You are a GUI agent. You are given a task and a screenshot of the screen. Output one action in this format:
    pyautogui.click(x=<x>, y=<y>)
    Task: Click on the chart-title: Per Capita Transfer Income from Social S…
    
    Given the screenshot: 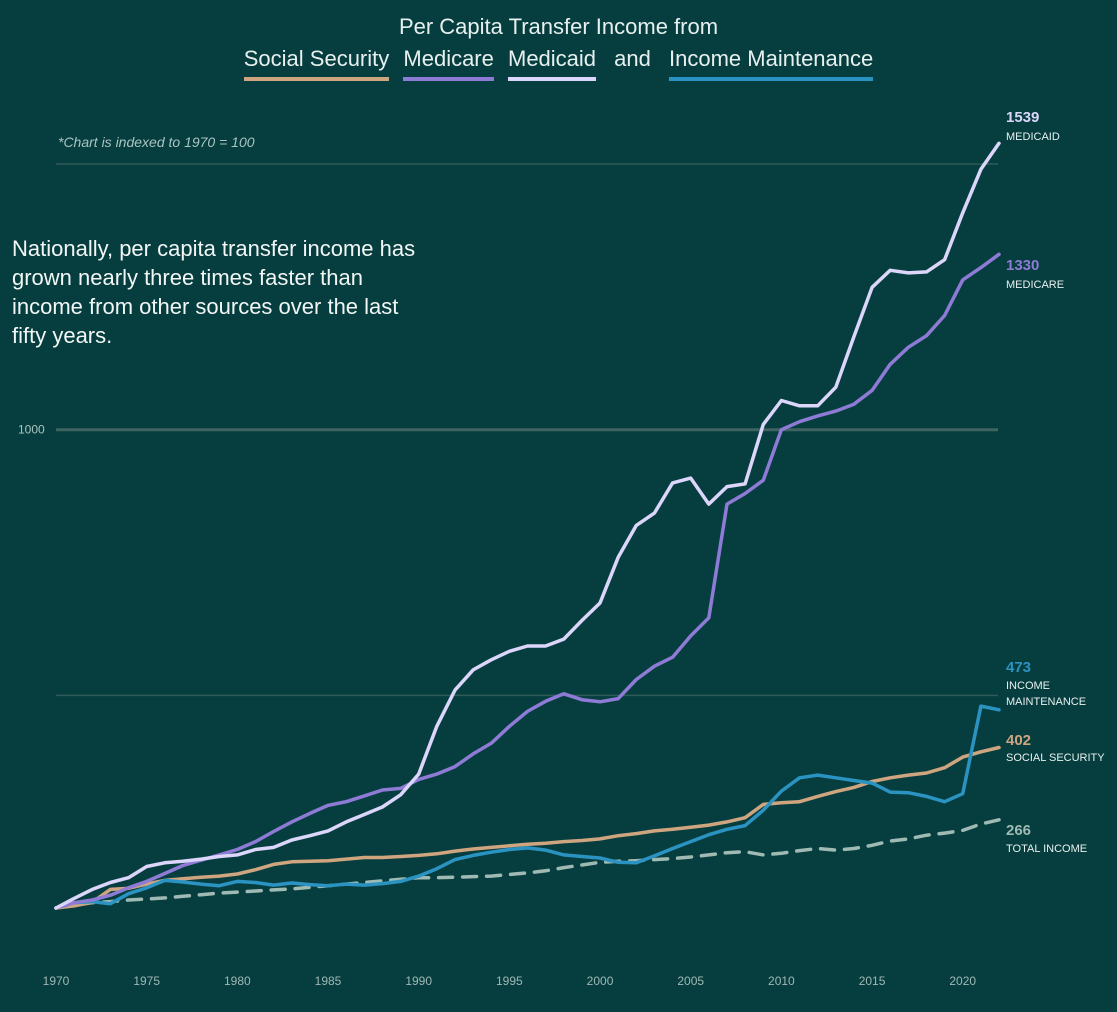 What is the action you would take?
    pyautogui.click(x=558, y=46)
    